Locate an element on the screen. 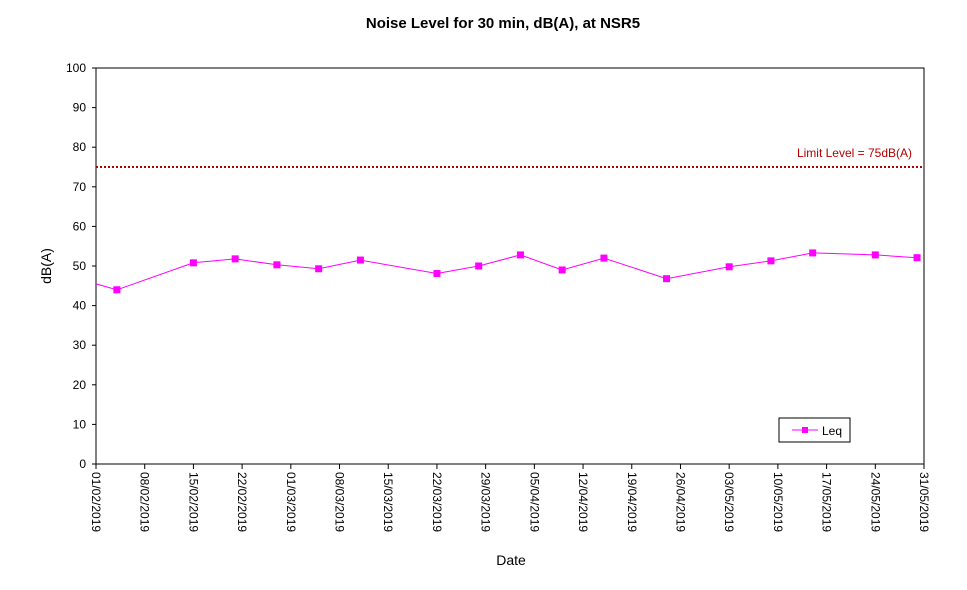 The width and height of the screenshot is (967, 590). x-tick-label: 01/02/2019 is located at coordinates (96, 502).